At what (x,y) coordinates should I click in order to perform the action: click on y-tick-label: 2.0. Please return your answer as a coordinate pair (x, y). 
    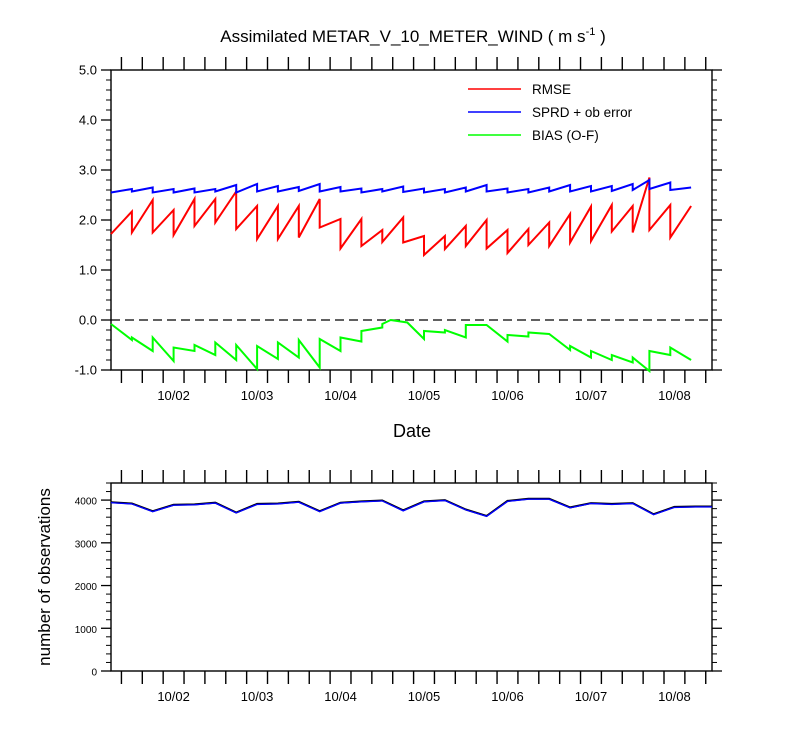
    Looking at the image, I should click on (88, 220).